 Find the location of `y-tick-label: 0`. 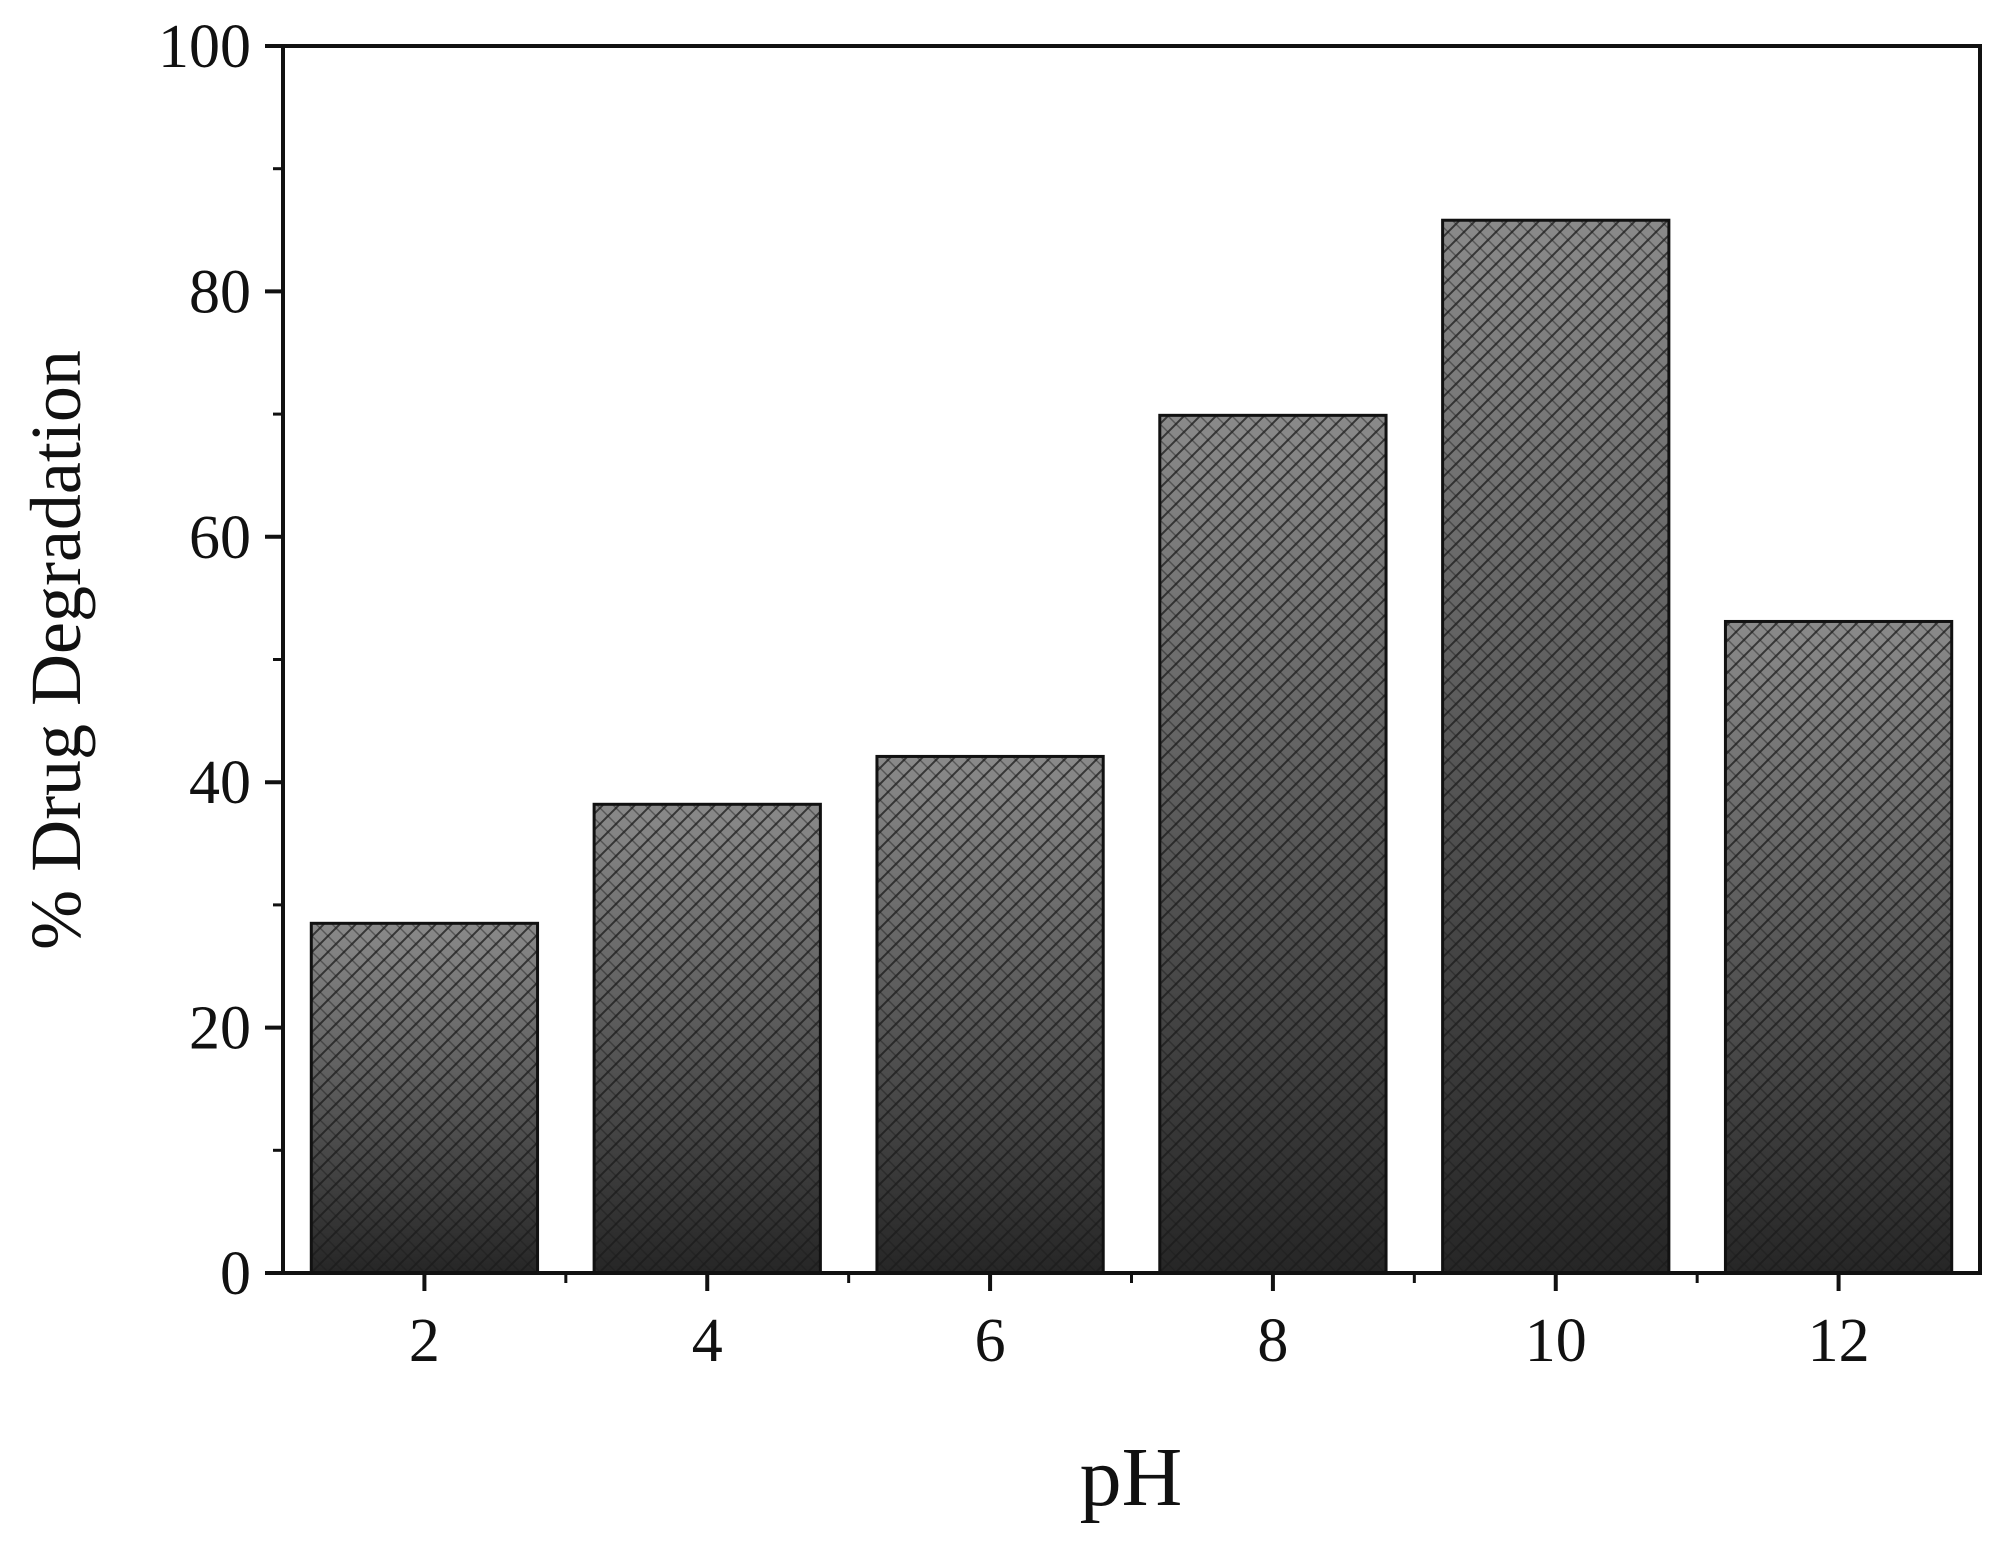

y-tick-label: 0 is located at coordinates (235, 1274).